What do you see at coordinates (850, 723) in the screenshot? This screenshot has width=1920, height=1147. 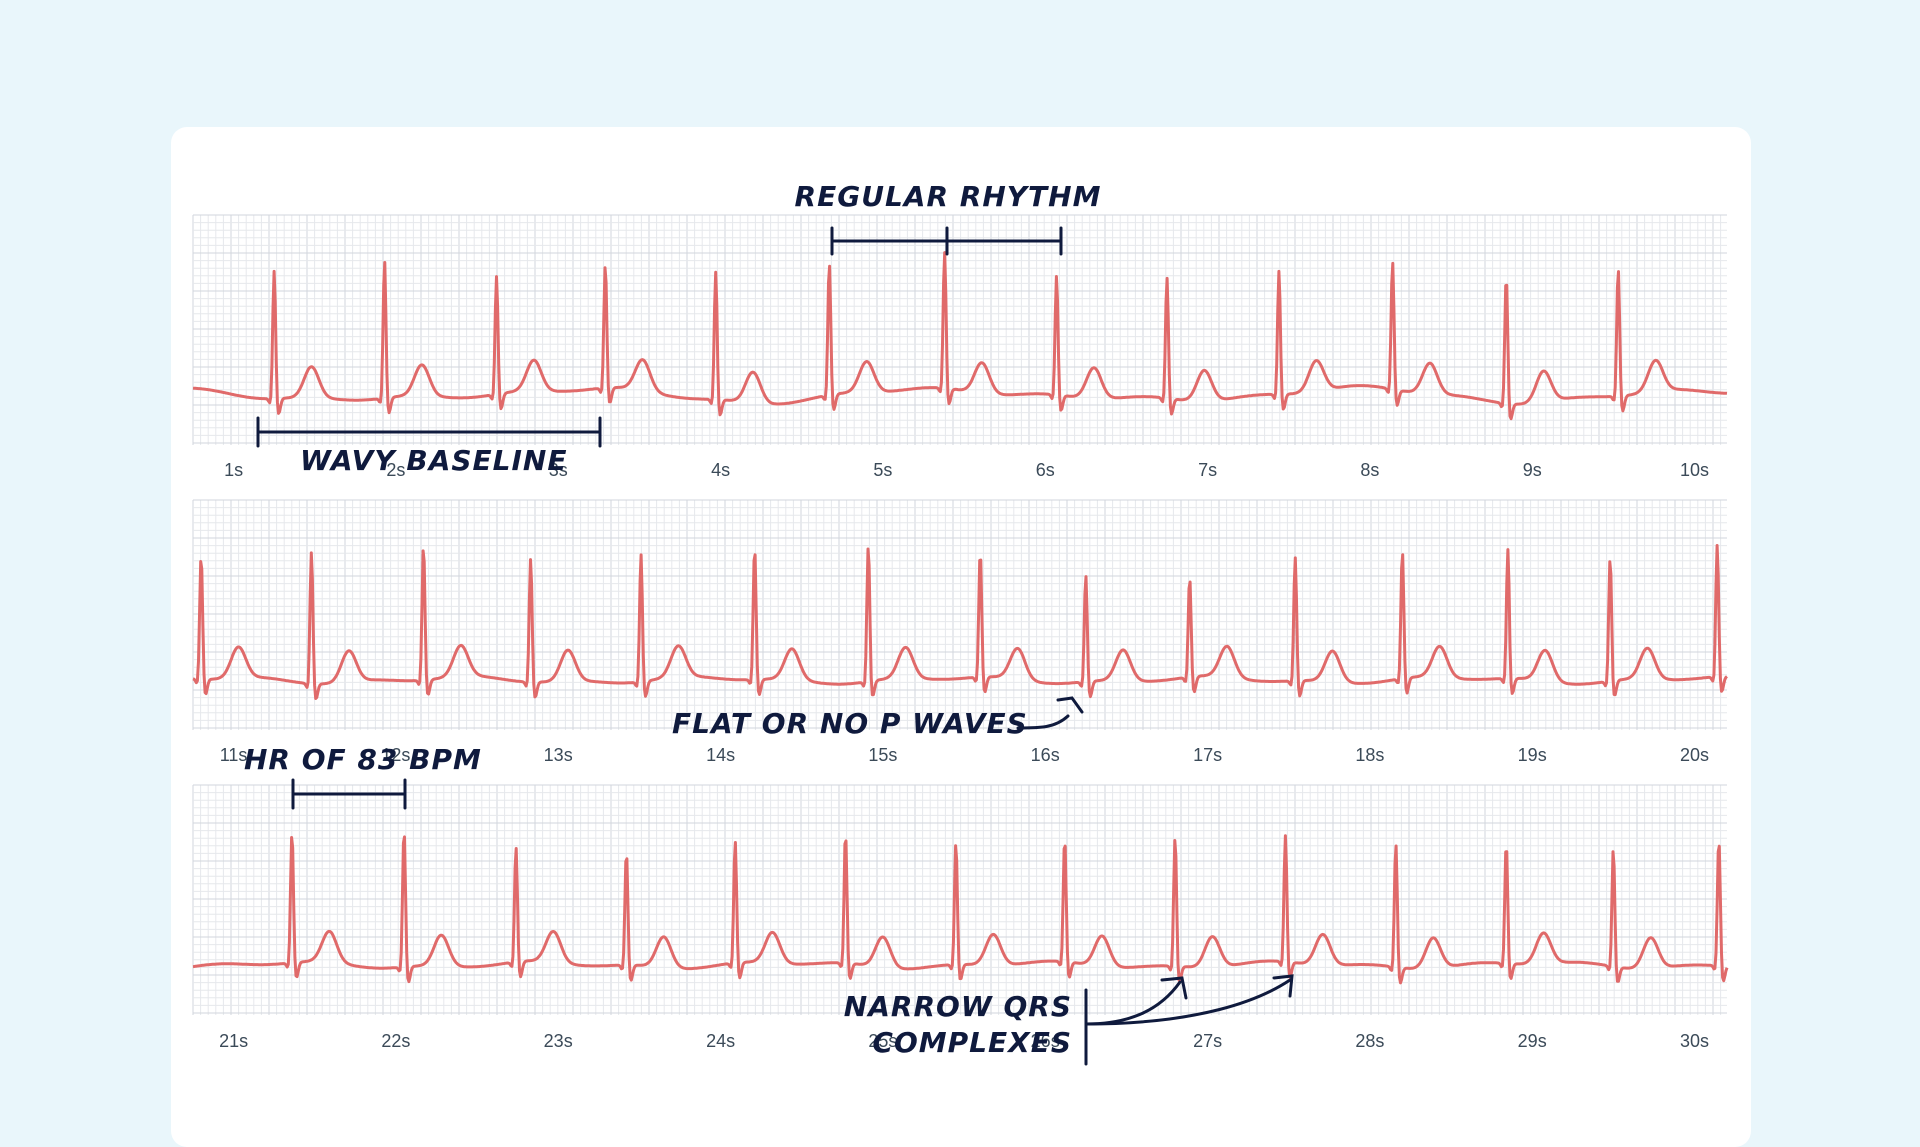 I see `annotation-flat-p-waves: FLAT OR NO P WAVES` at bounding box center [850, 723].